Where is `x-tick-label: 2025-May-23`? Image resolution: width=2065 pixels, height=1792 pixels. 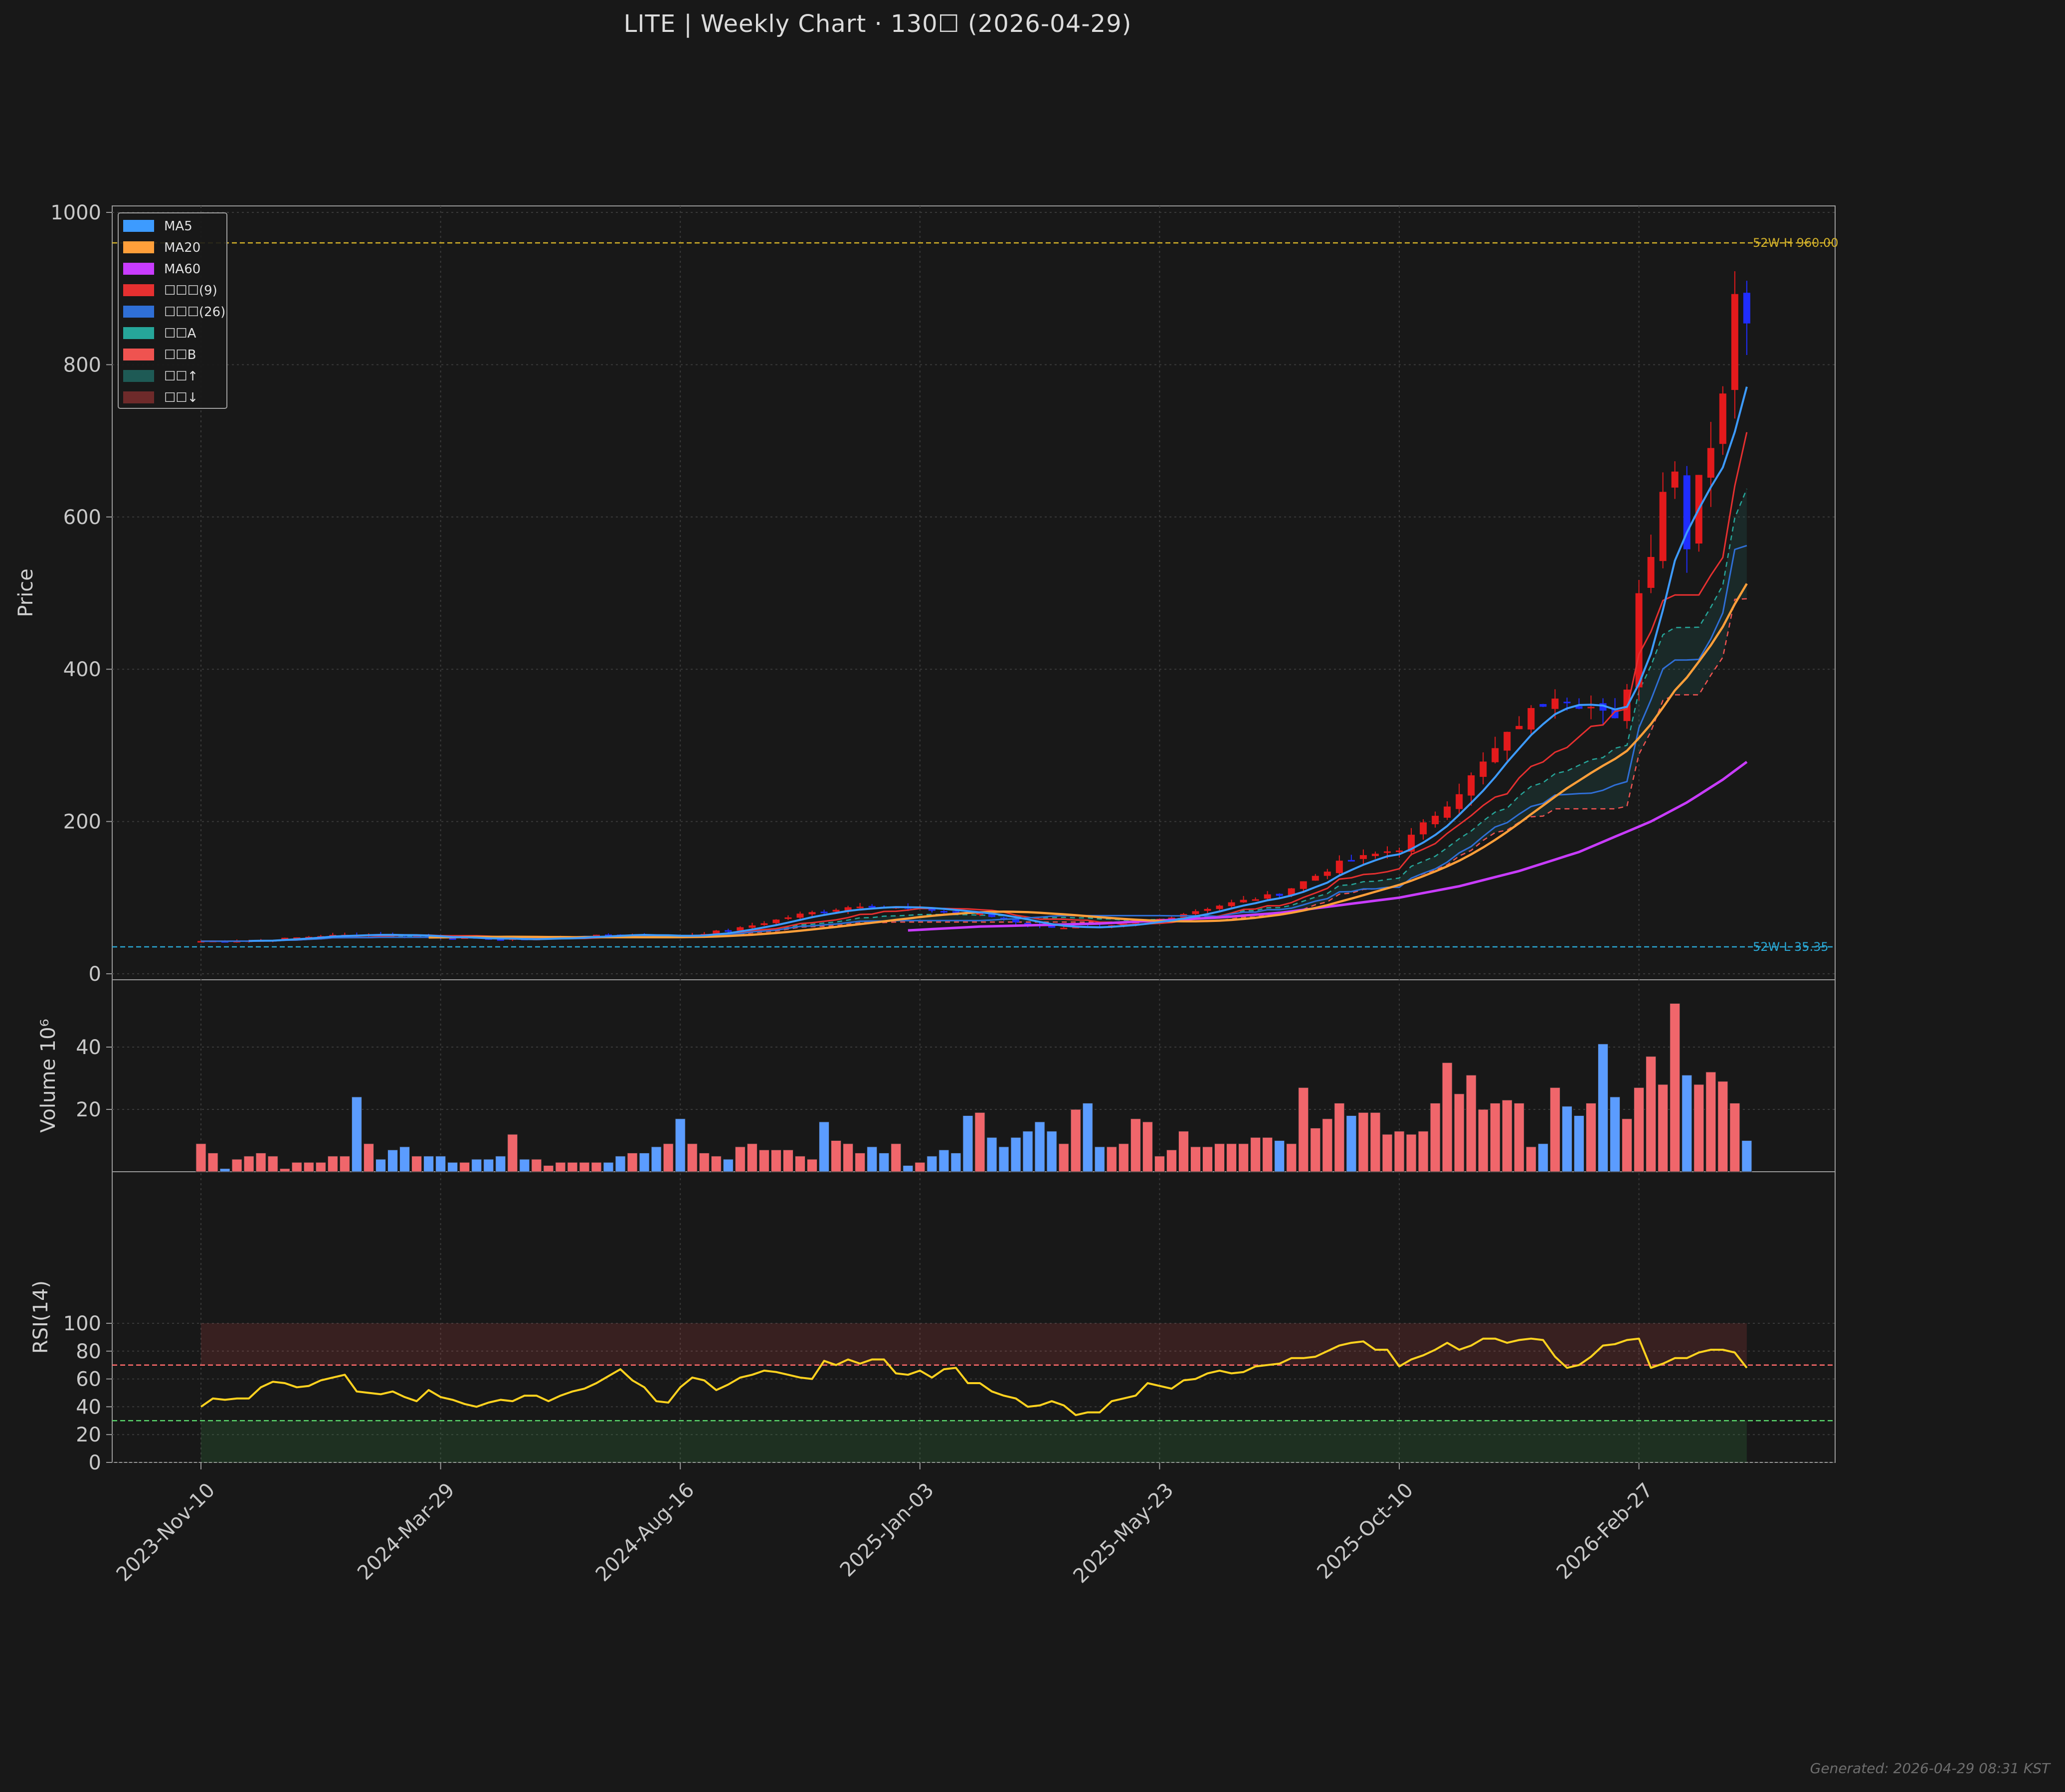 x-tick-label: 2025-May-23 is located at coordinates (1123, 1533).